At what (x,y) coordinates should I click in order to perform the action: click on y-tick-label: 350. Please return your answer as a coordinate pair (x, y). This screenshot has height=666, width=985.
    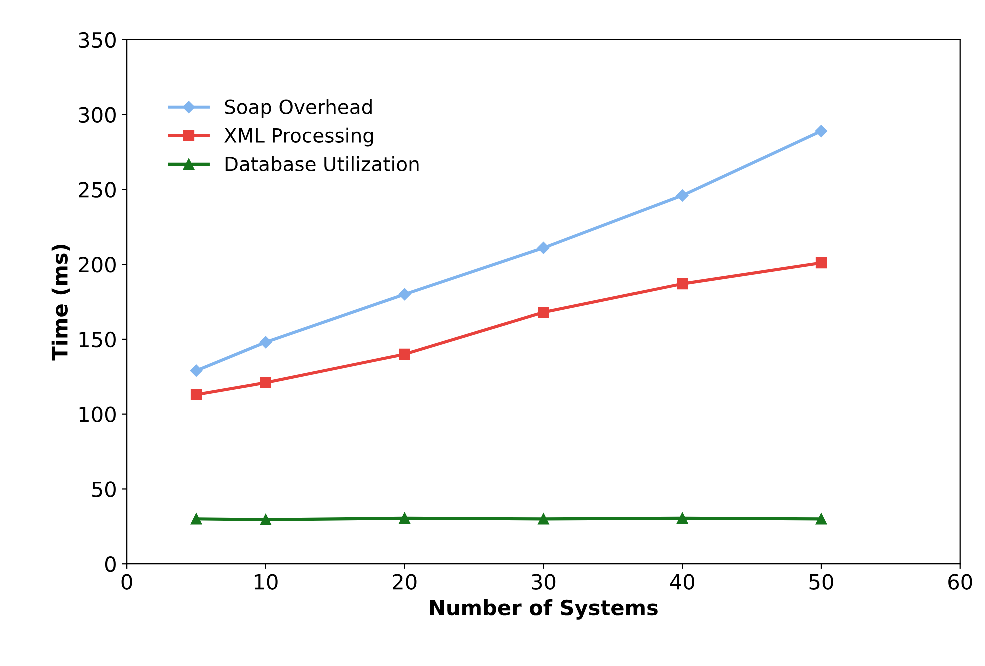
    Looking at the image, I should click on (97, 40).